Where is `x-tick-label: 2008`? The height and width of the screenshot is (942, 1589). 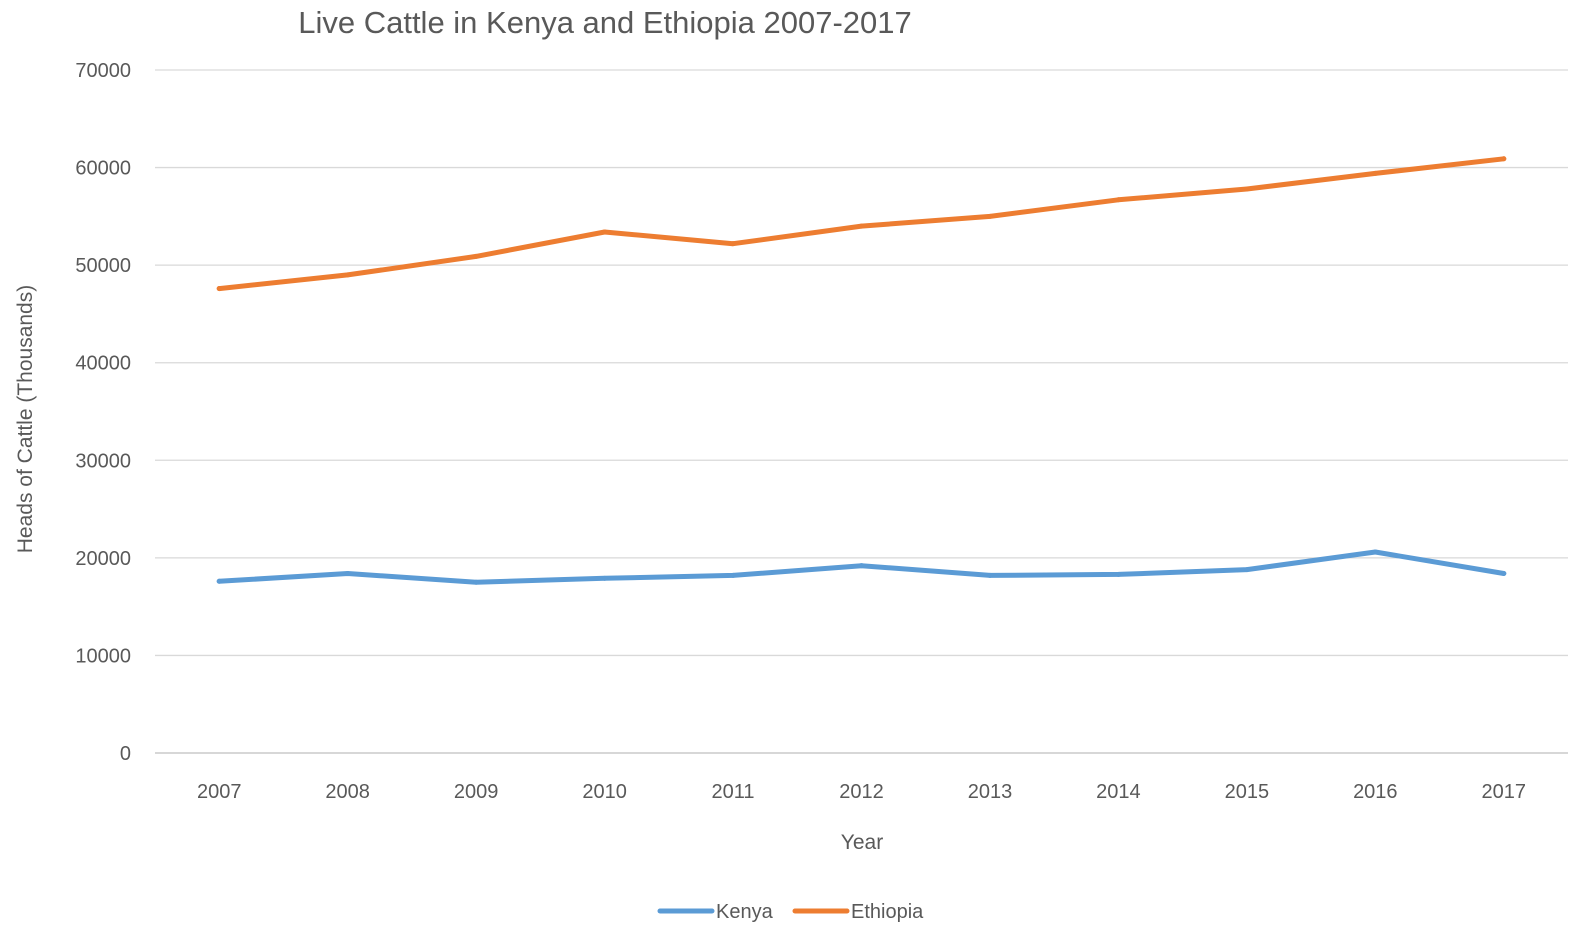
x-tick-label: 2008 is located at coordinates (347, 792).